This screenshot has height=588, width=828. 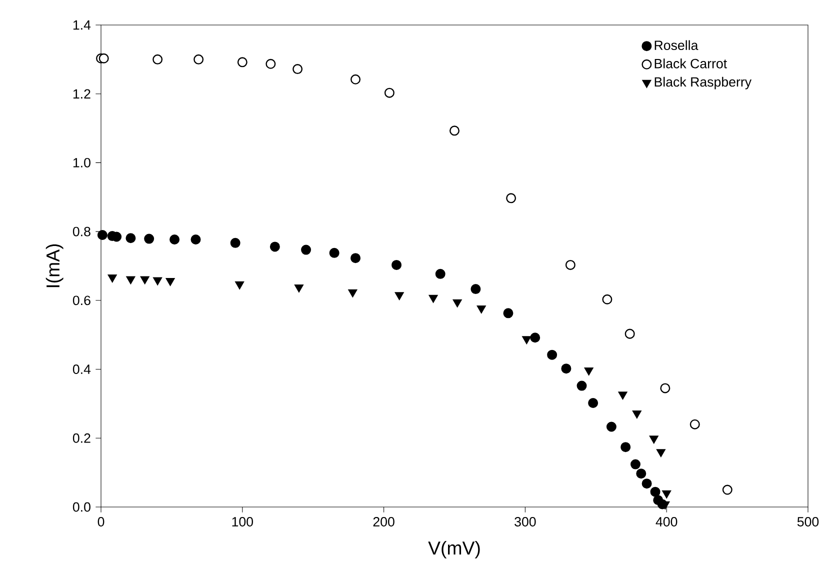 What do you see at coordinates (81, 163) in the screenshot?
I see `y-tick-label: 1.0` at bounding box center [81, 163].